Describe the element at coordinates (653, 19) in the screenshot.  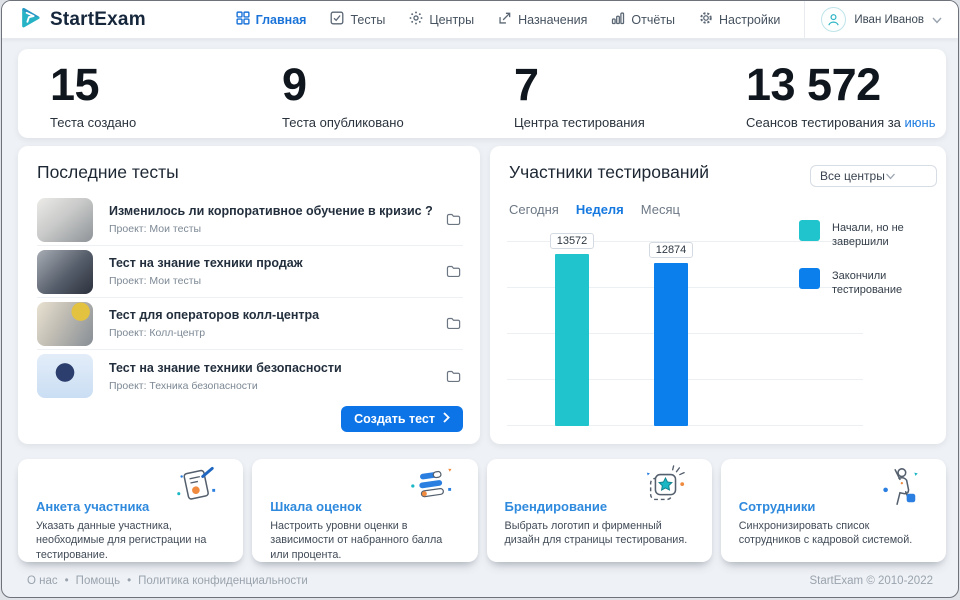
I see `nav-label: Отчёты` at that location.